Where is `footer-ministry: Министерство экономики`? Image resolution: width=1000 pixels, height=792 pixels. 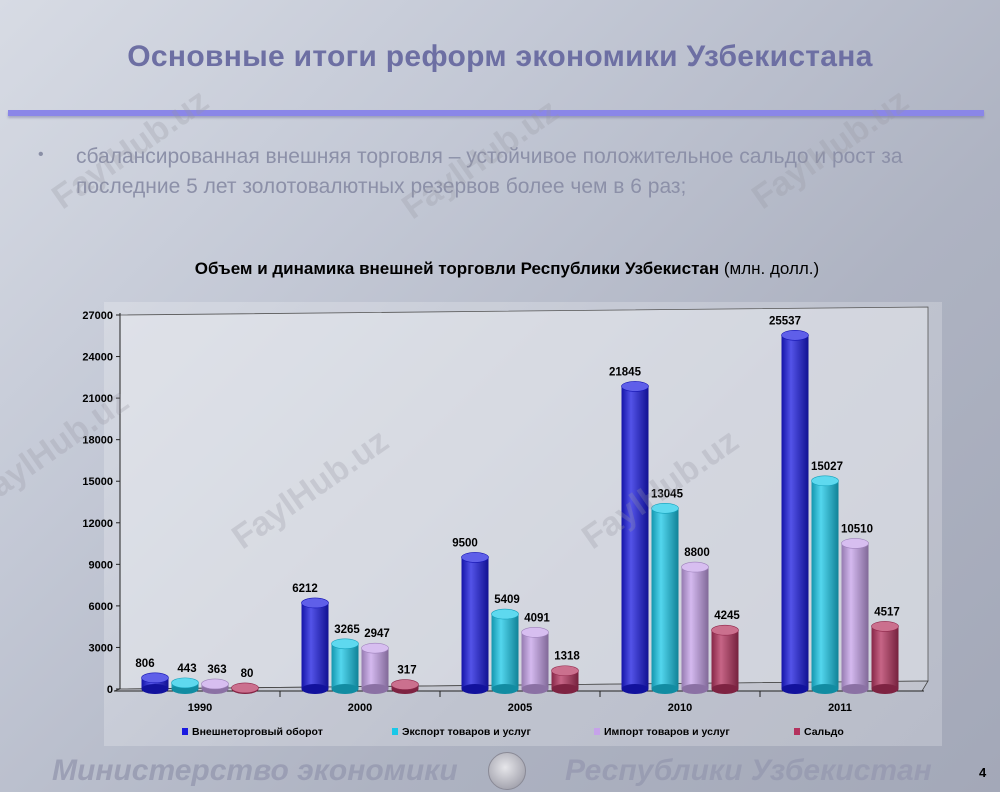
footer-ministry: Министерство экономики is located at coordinates (255, 770).